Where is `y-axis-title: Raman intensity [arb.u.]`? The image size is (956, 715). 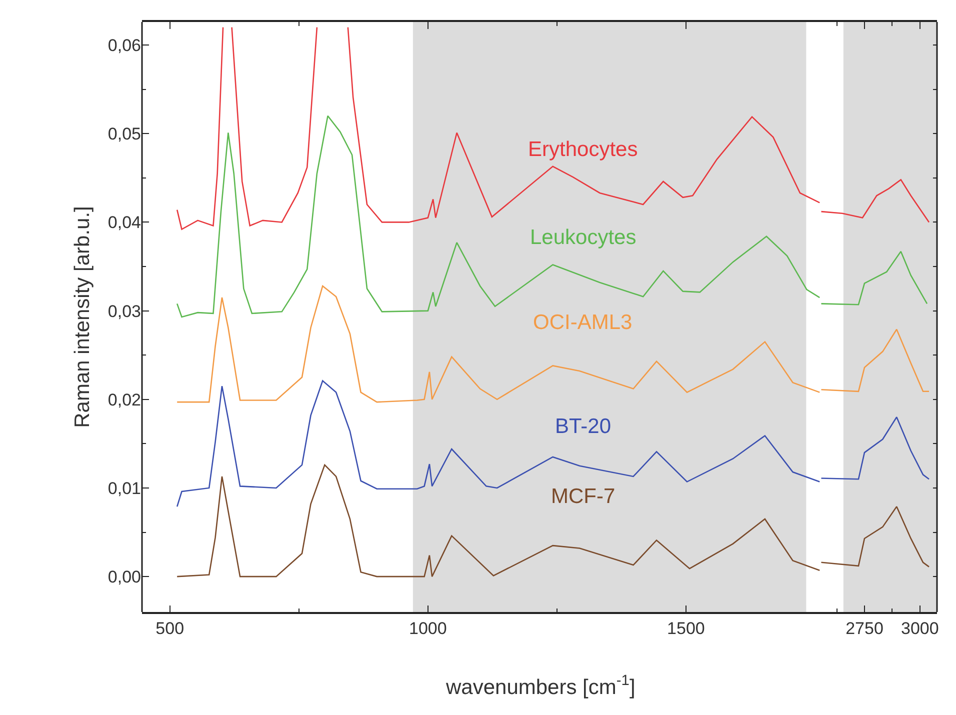
y-axis-title: Raman intensity [arb.u.] is located at coordinates (82, 317).